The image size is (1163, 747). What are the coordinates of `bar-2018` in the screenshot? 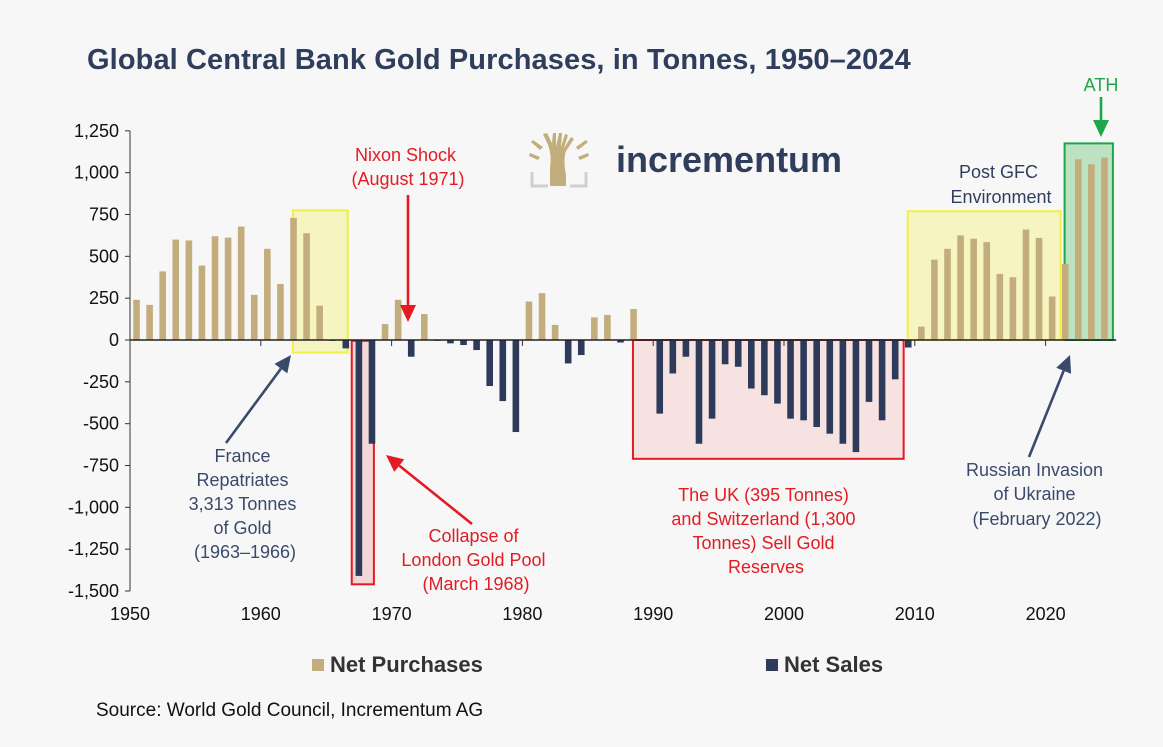 It's located at (1026, 284).